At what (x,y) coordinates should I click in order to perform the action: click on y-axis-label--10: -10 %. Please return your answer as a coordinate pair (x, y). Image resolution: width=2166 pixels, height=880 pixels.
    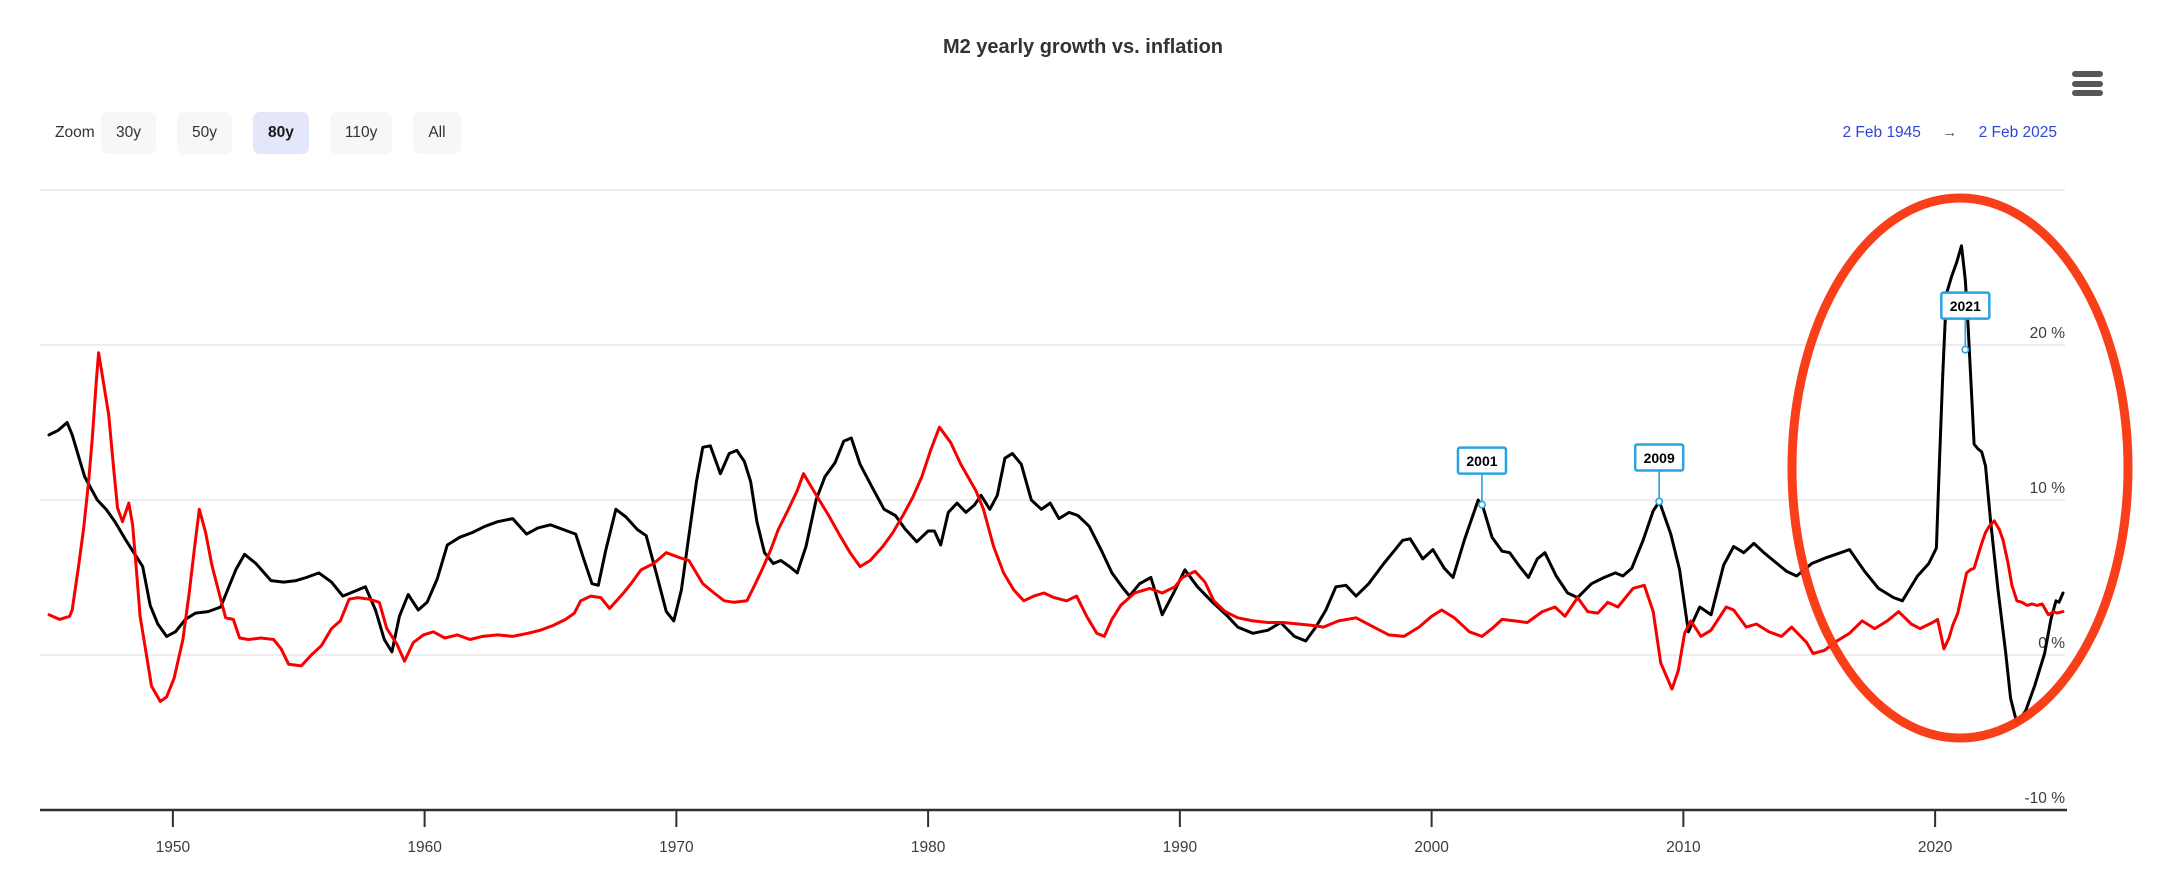
    Looking at the image, I should click on (2045, 798).